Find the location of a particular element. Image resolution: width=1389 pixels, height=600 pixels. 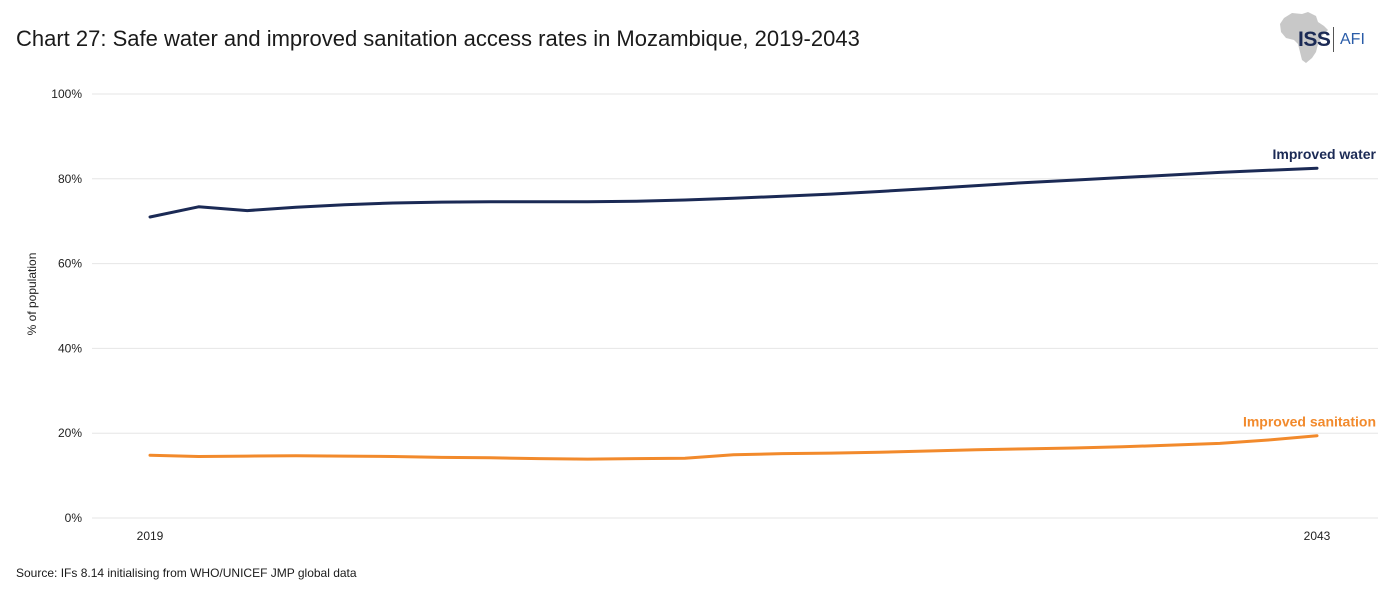

iss-afi-logo: ISS AFI is located at coordinates (1326, 37).